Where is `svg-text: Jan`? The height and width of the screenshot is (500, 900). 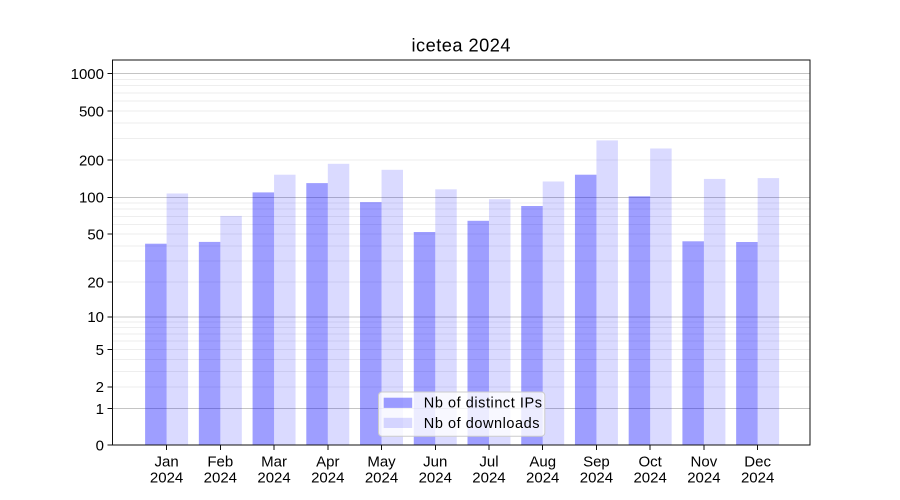 svg-text: Jan is located at coordinates (167, 462).